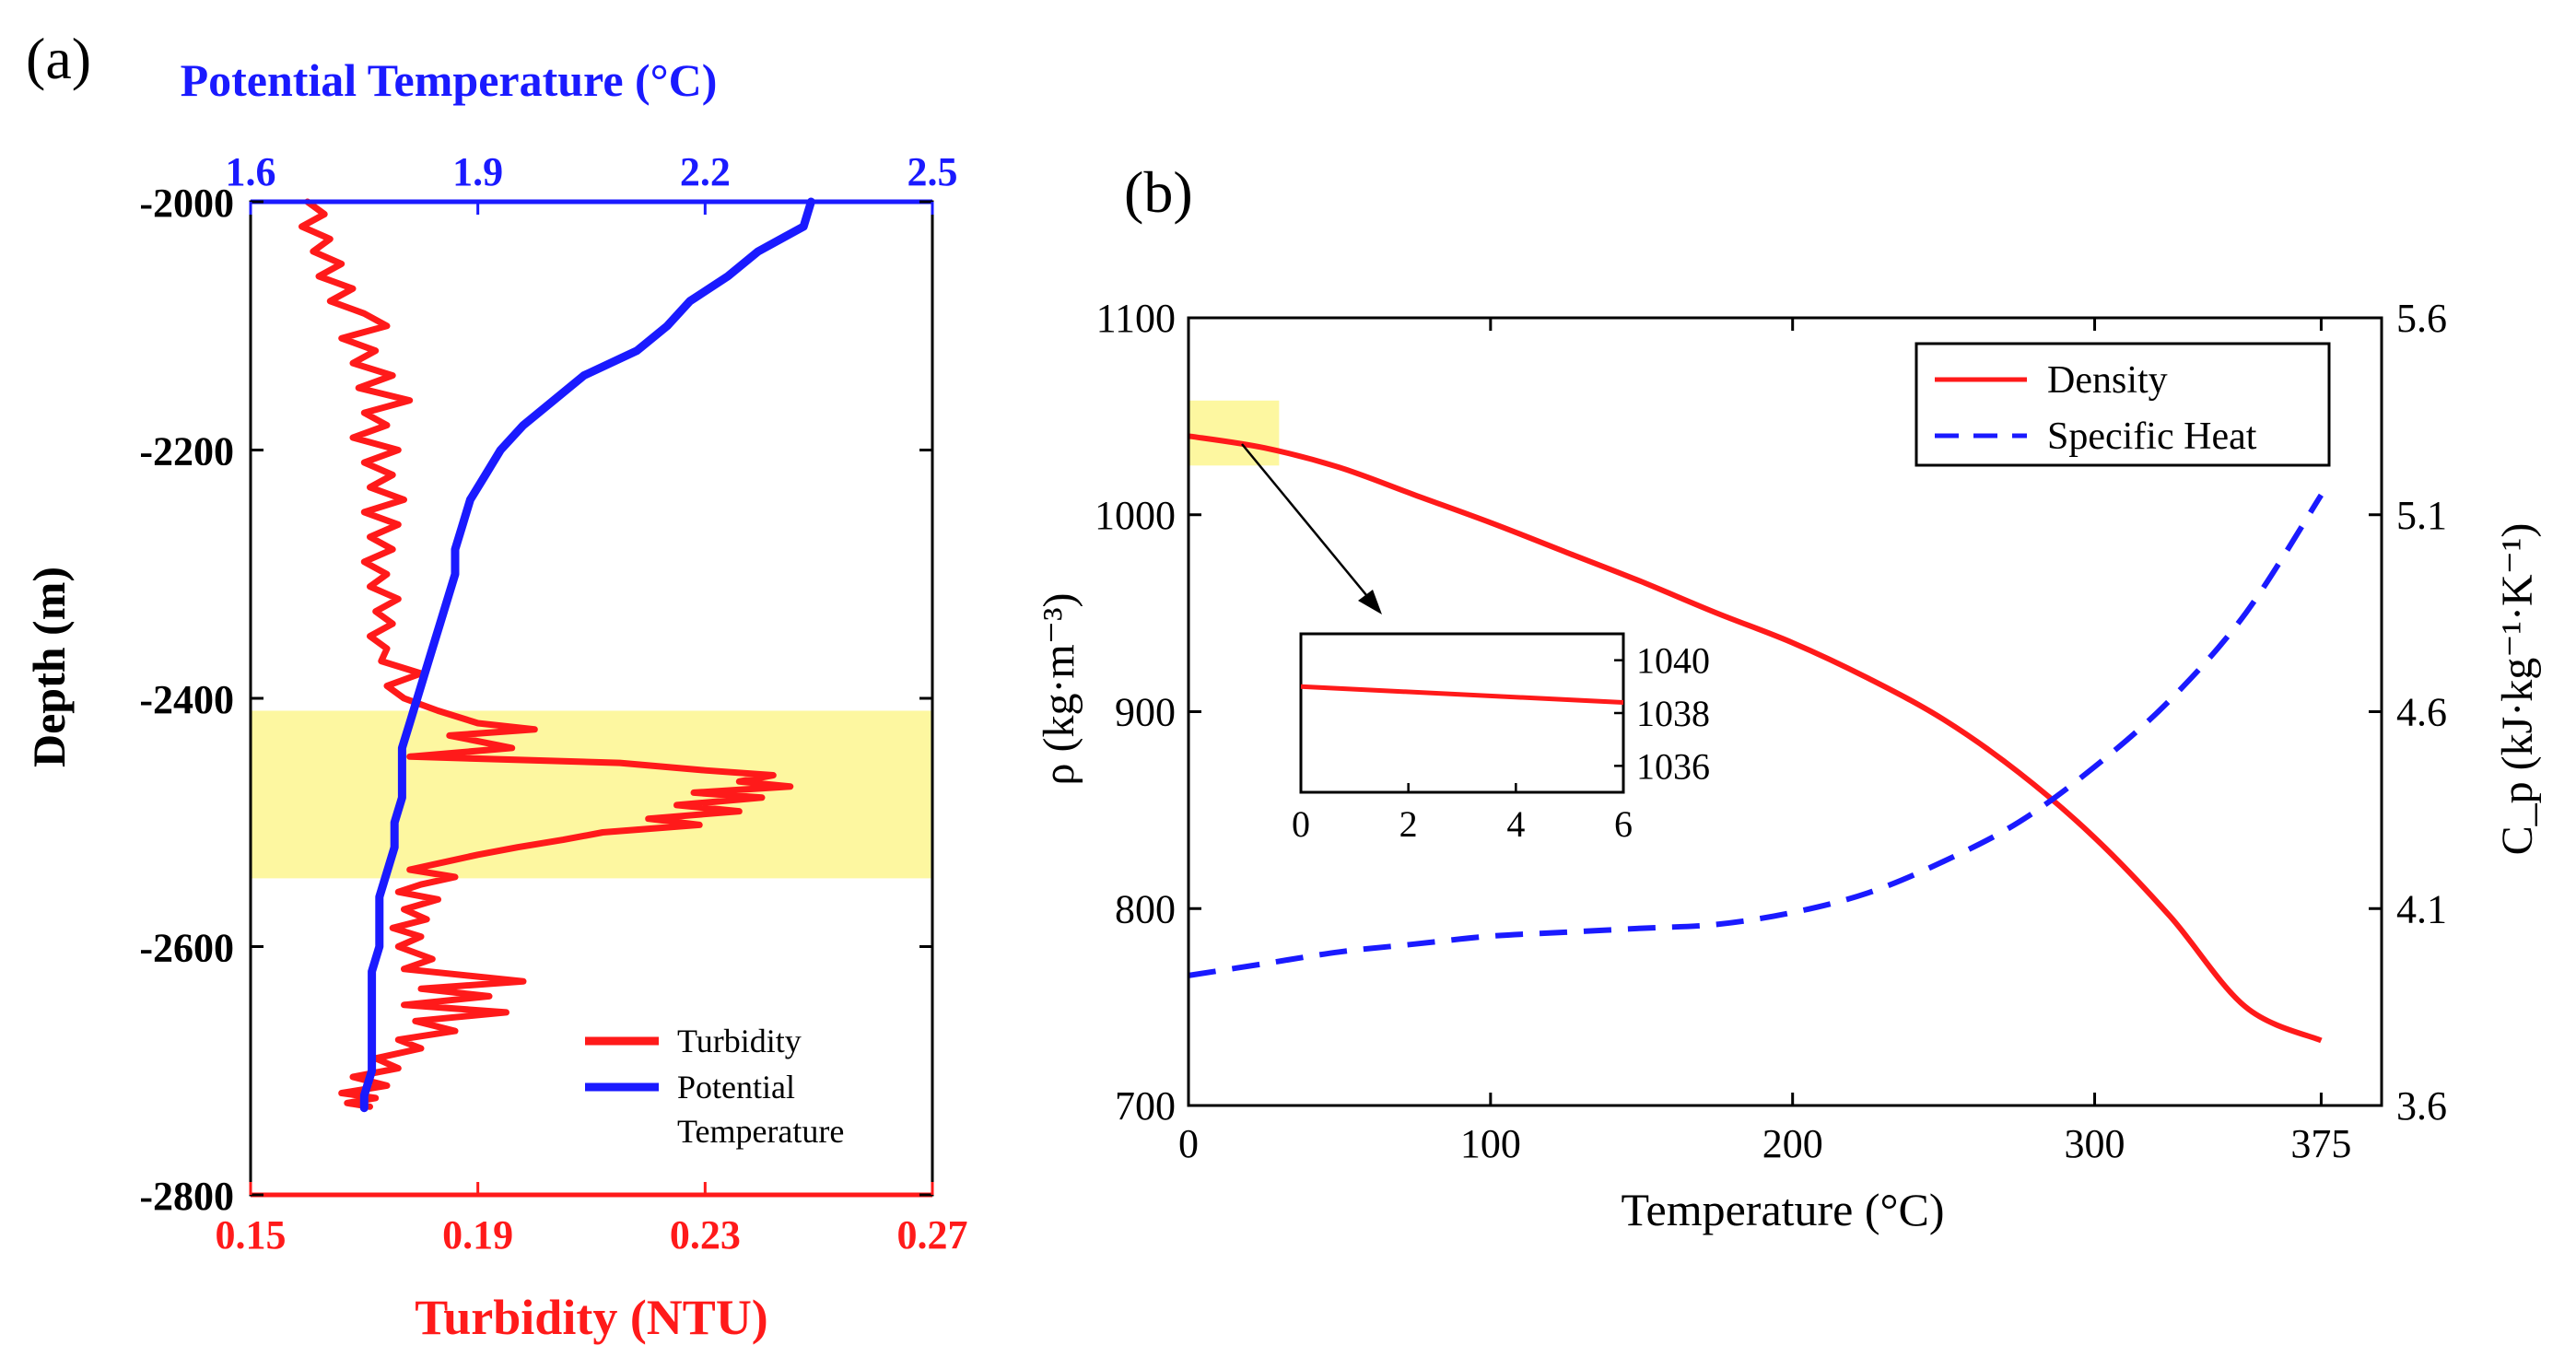 The image size is (2576, 1357). I want to click on inset-frame, so click(1462, 713).